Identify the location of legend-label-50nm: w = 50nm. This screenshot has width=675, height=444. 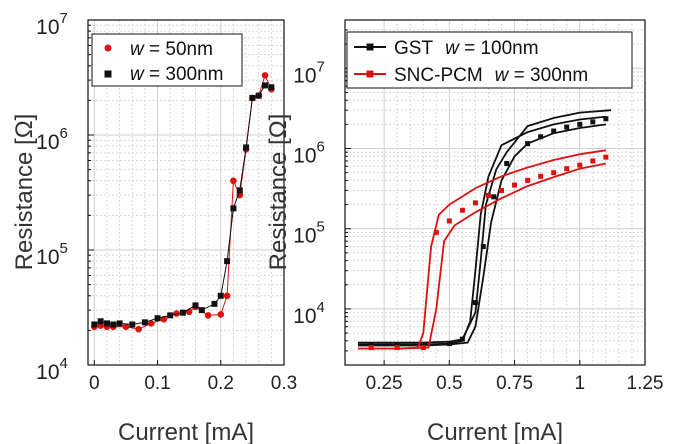
(171, 49).